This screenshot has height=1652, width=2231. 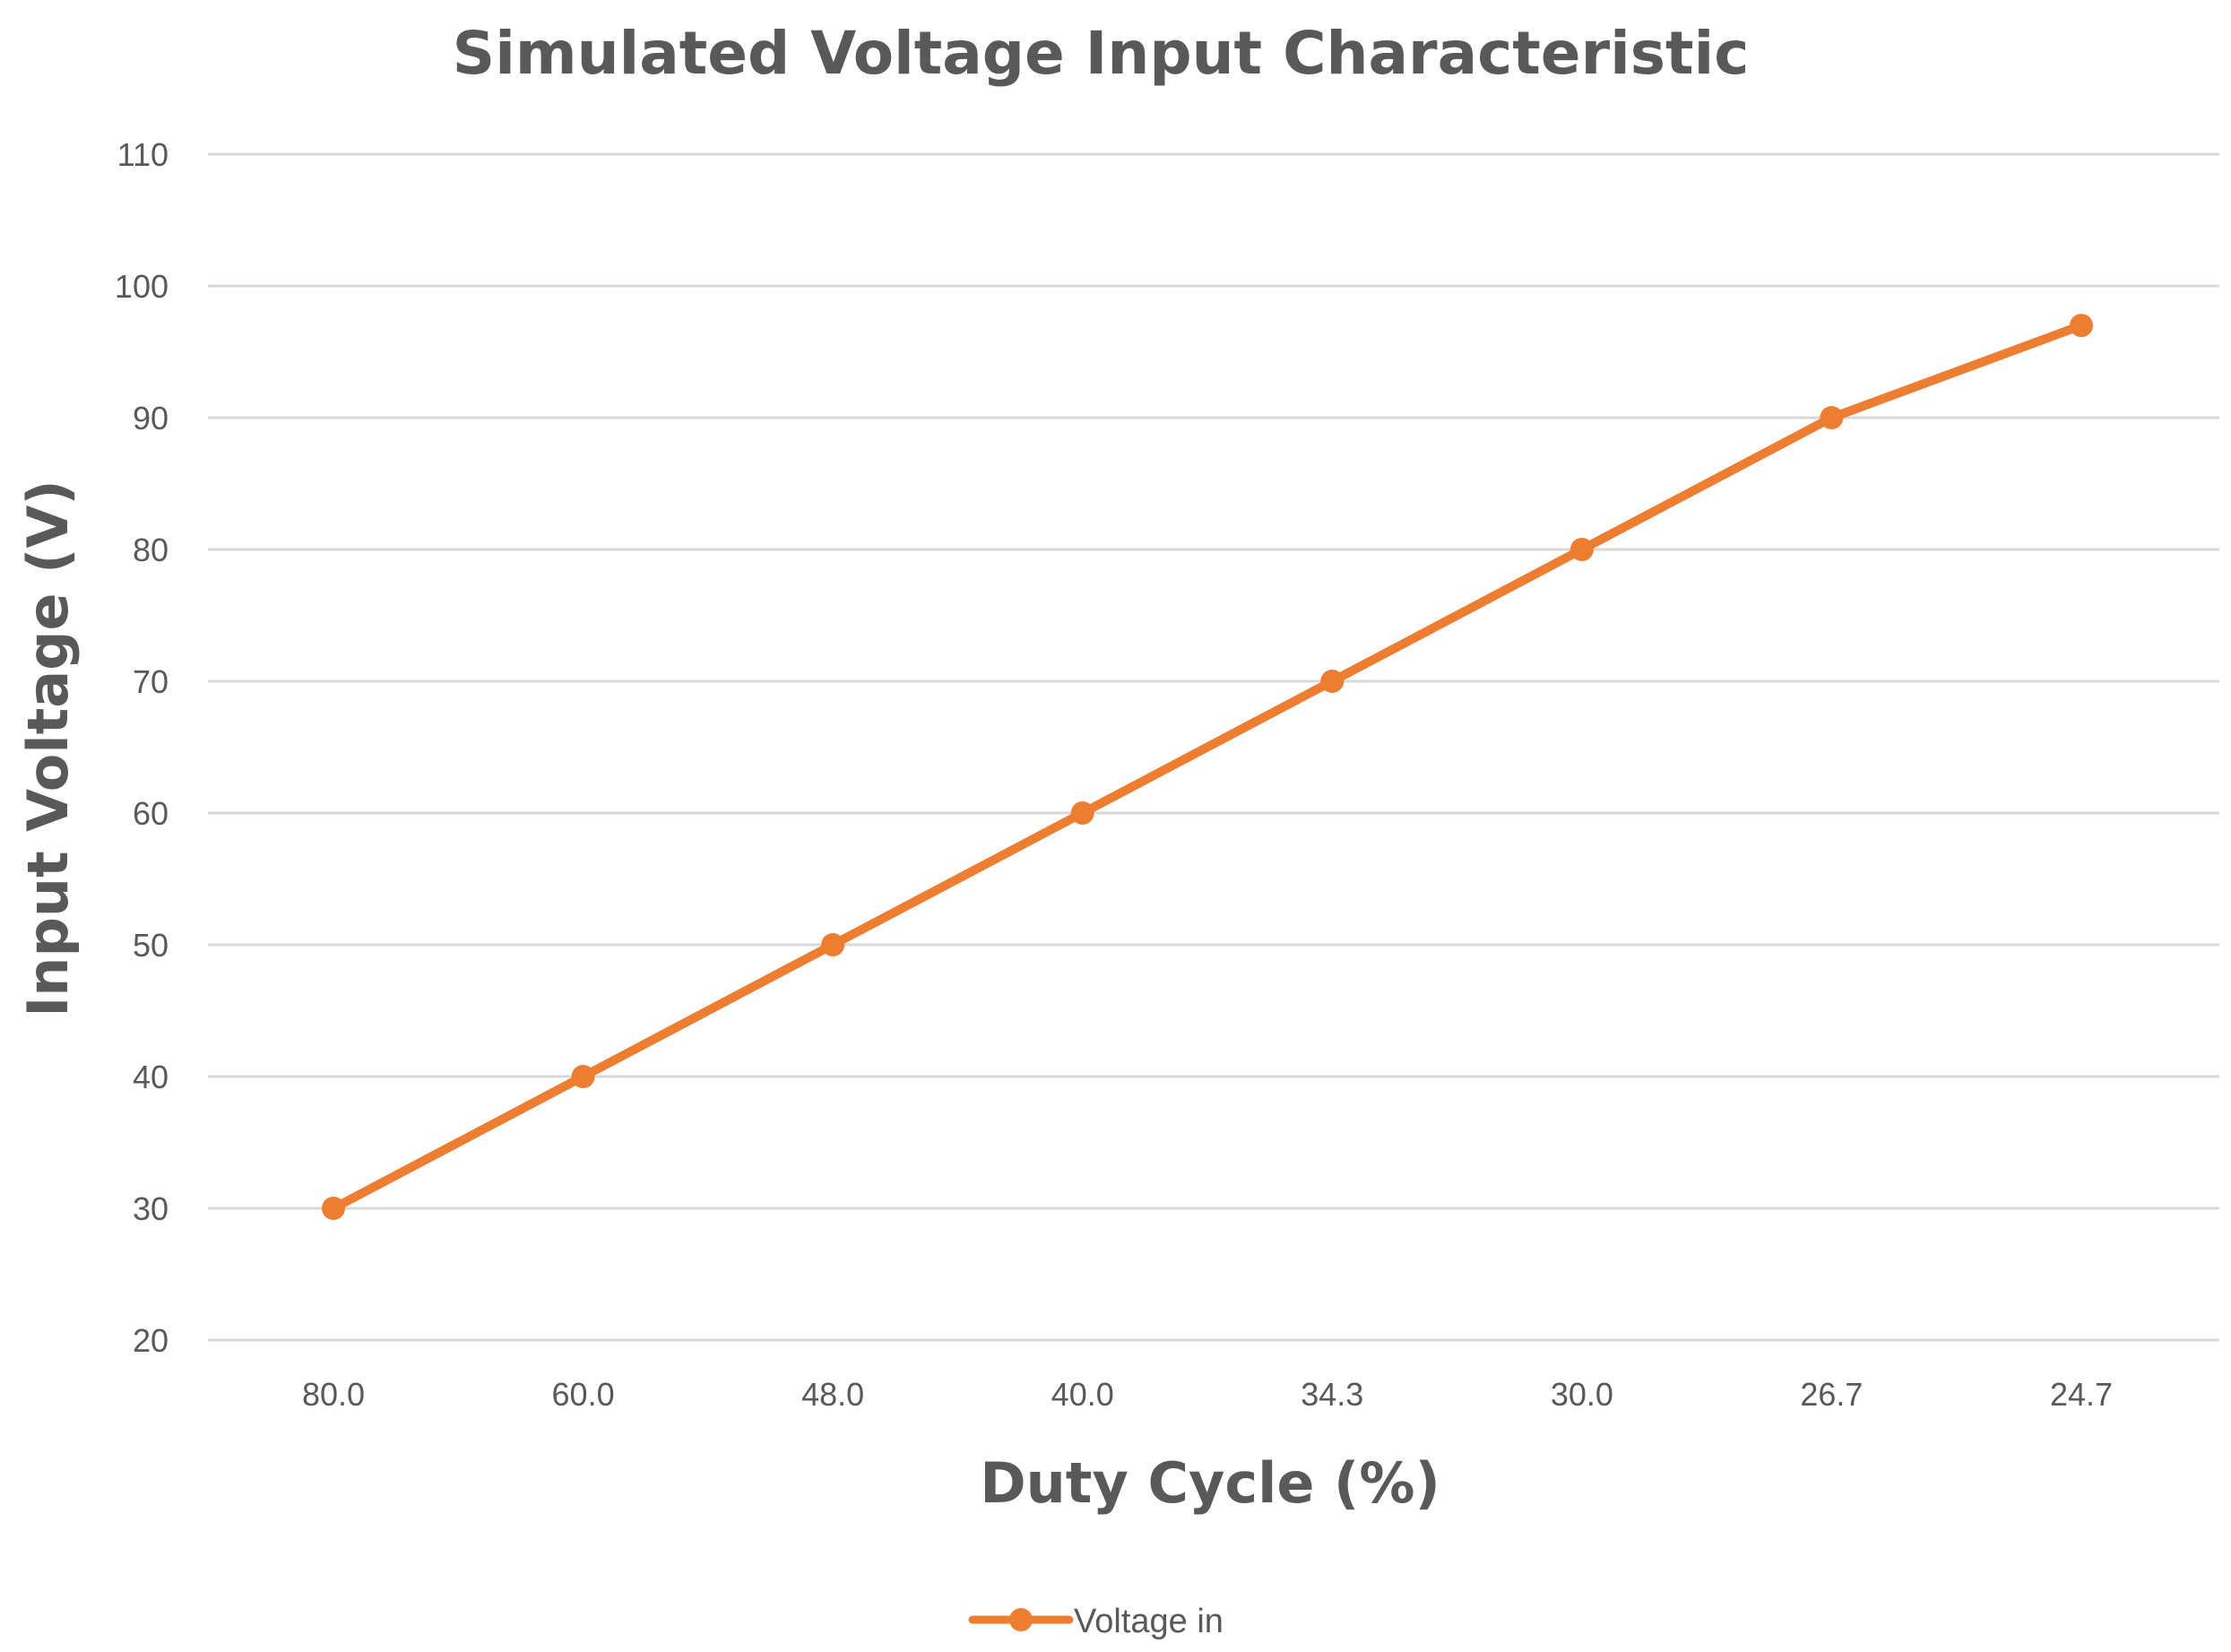 I want to click on y-tick-label: 30, so click(x=151, y=1208).